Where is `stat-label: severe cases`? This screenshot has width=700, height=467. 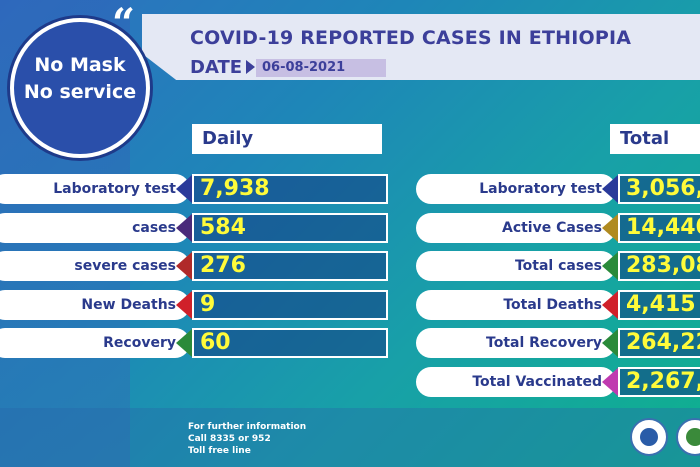 stat-label: severe cases is located at coordinates (95, 266).